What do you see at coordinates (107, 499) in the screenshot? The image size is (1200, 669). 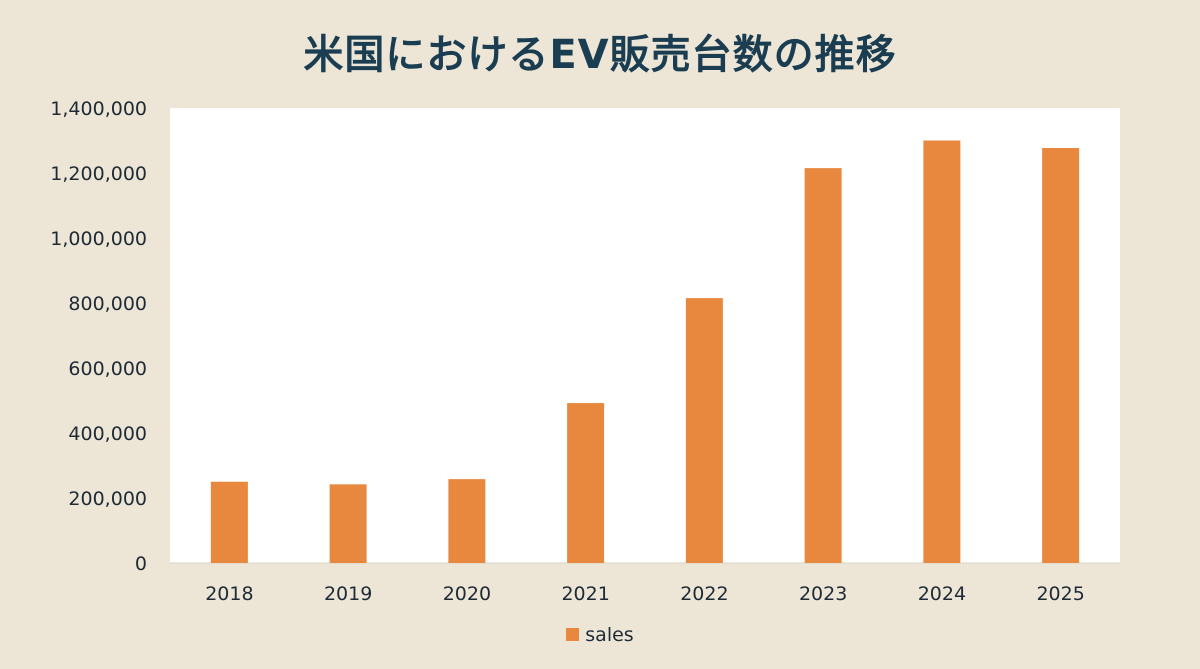 I see `y-tick-label: 200,000` at bounding box center [107, 499].